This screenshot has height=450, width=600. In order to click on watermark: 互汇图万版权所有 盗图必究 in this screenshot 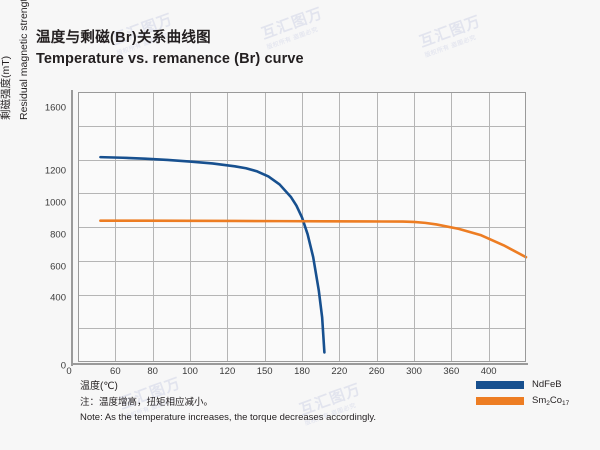, I will do `click(450, 35)`.